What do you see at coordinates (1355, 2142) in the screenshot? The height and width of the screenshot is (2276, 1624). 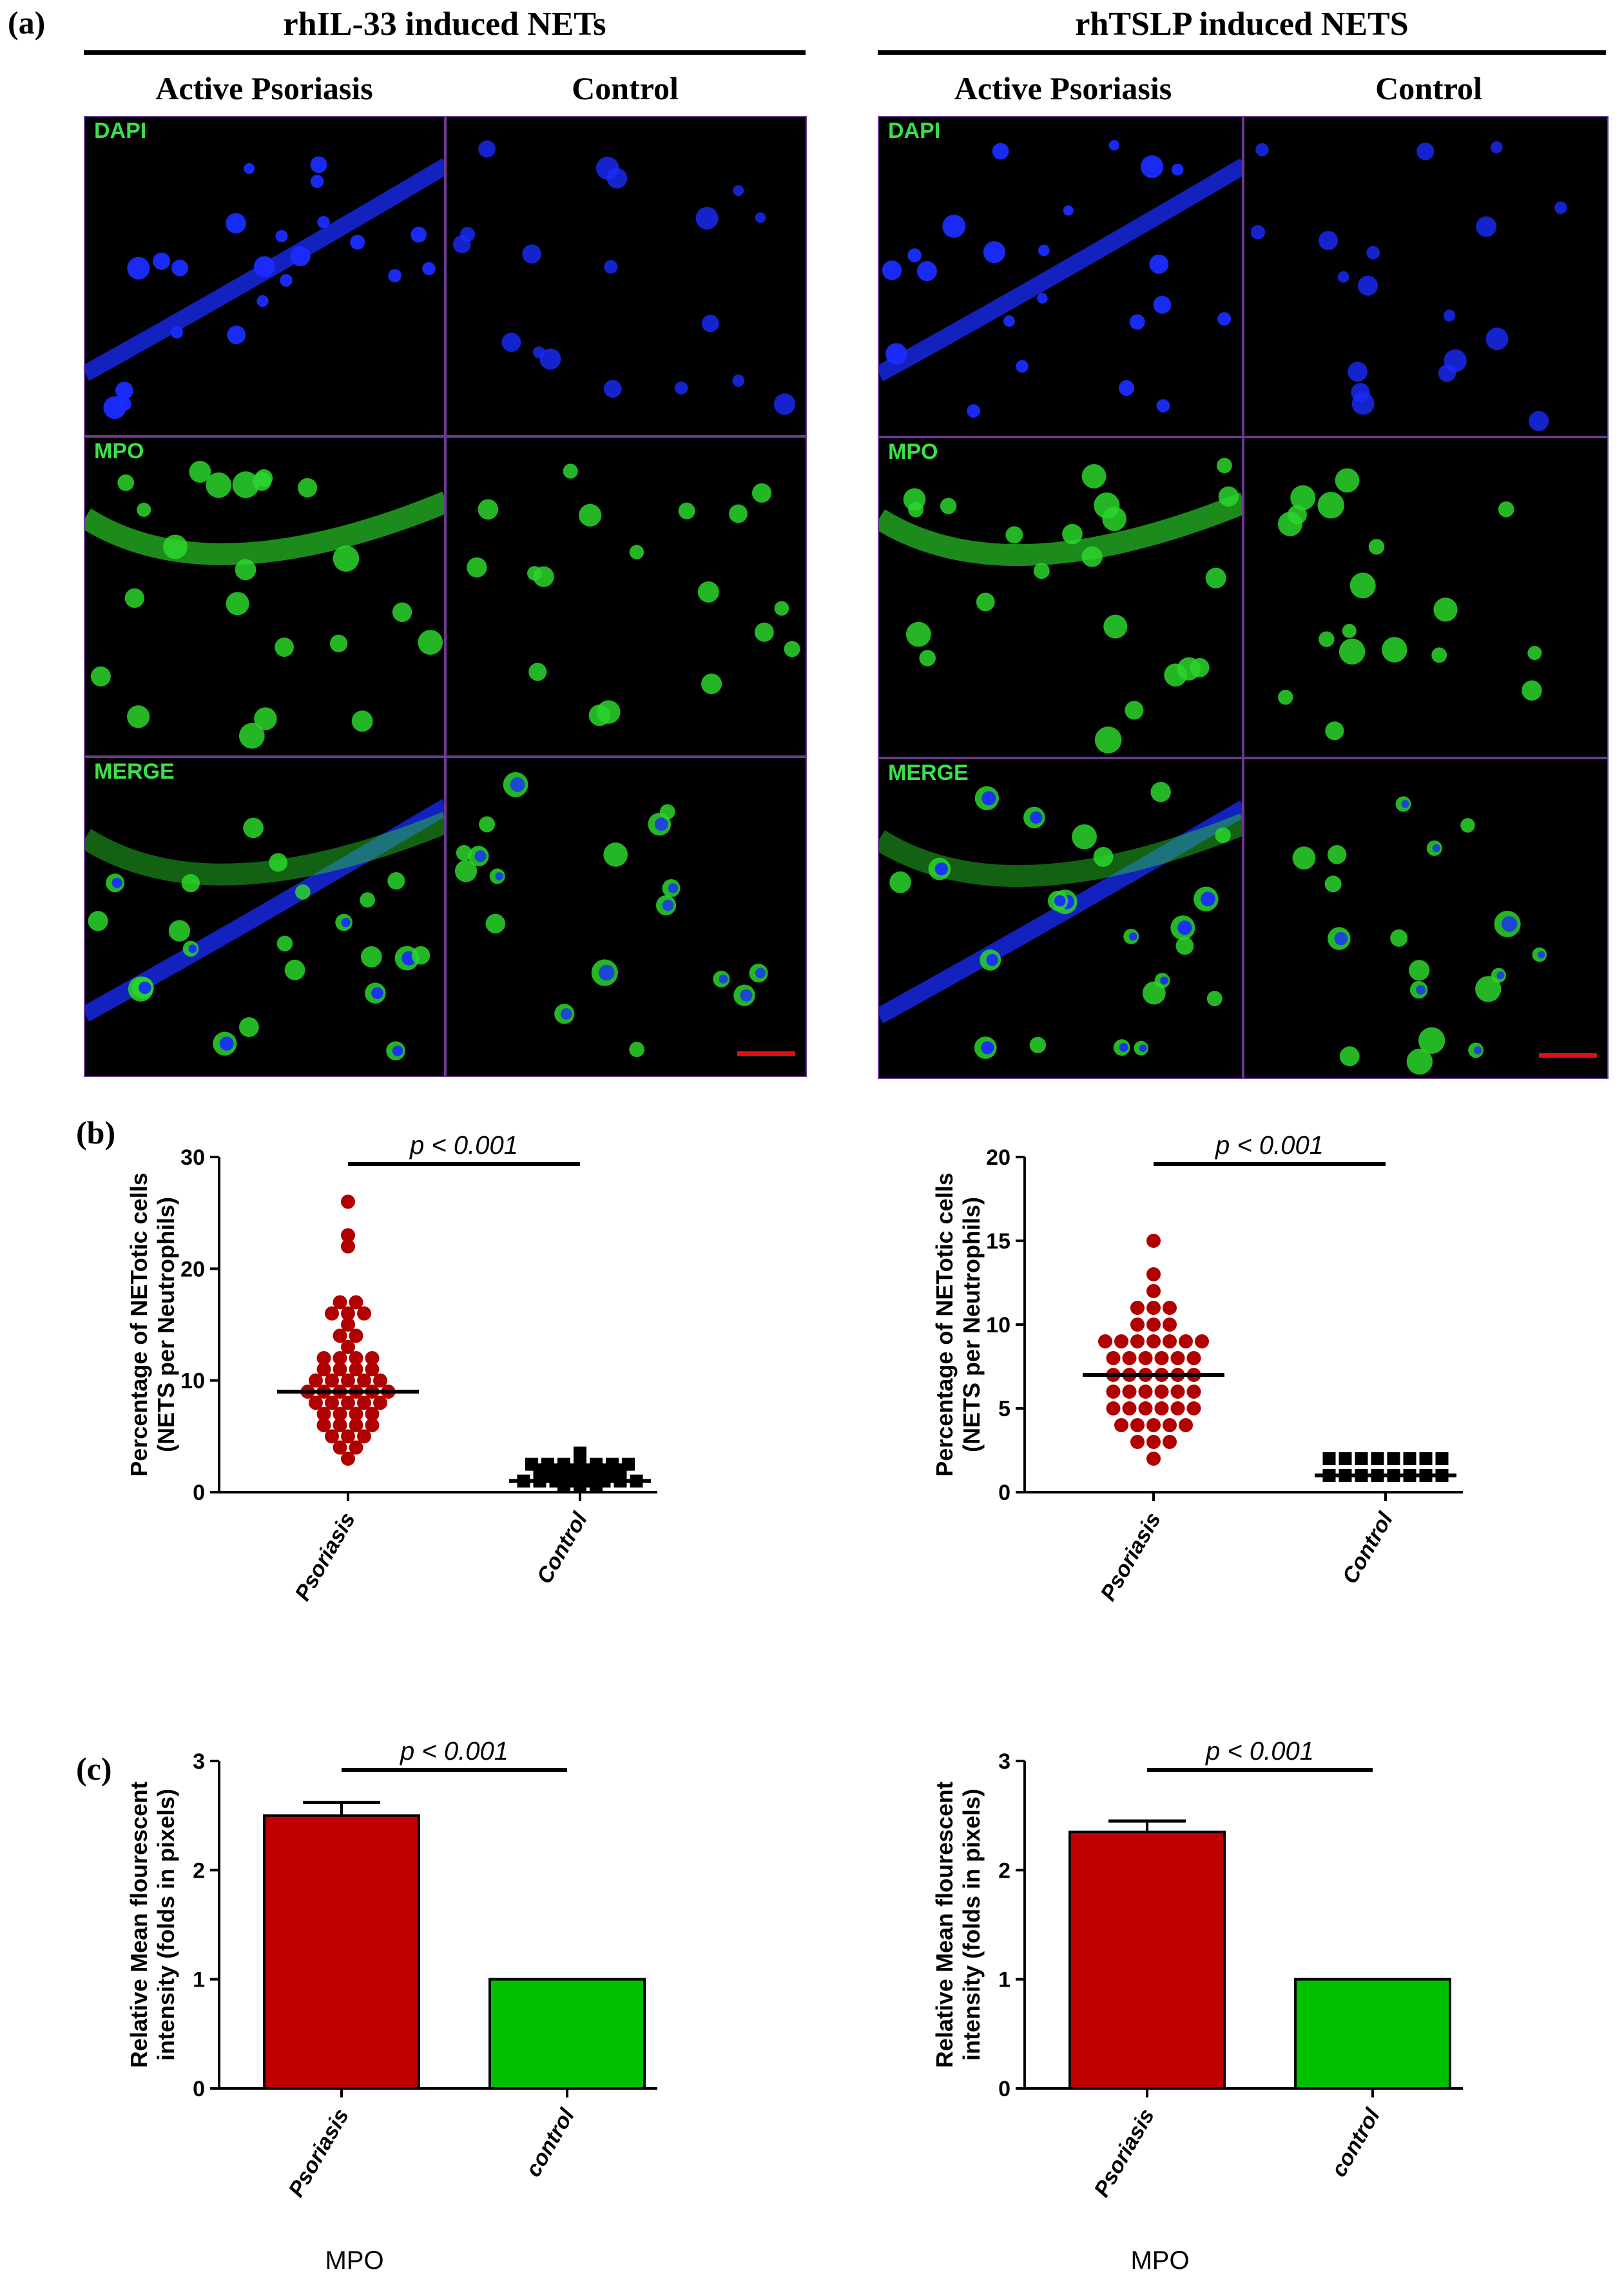 I see `x-category-label: control` at bounding box center [1355, 2142].